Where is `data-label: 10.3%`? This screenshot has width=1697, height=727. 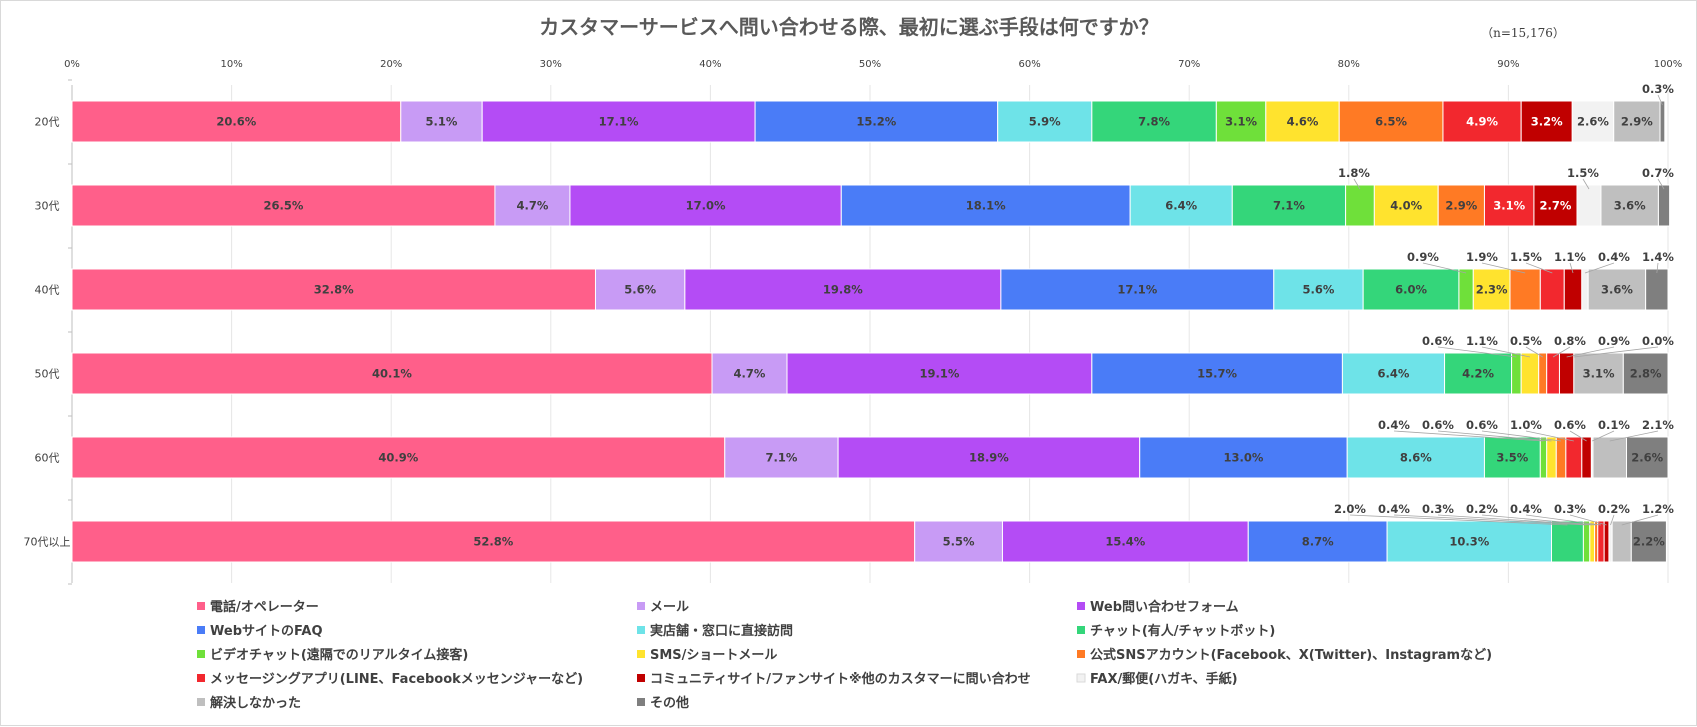
data-label: 10.3% is located at coordinates (1469, 542).